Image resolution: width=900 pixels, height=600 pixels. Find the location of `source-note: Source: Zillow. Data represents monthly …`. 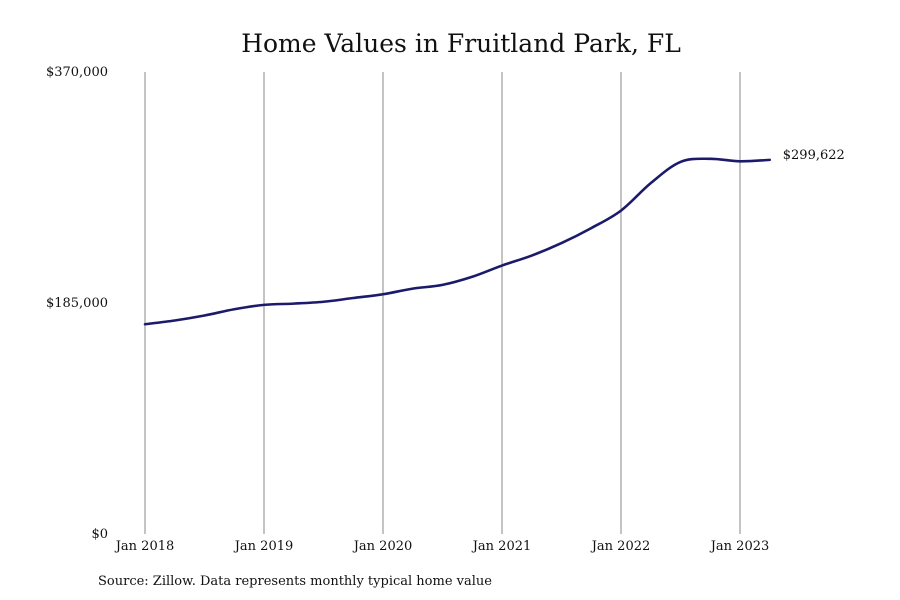

source-note: Source: Zillow. Data represents monthly … is located at coordinates (295, 581).